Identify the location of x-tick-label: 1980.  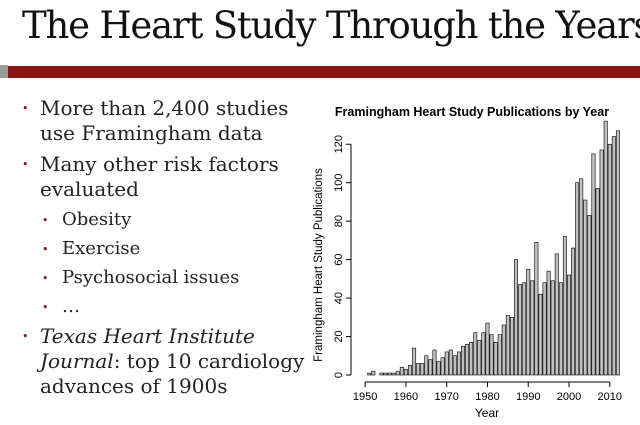
(487, 397).